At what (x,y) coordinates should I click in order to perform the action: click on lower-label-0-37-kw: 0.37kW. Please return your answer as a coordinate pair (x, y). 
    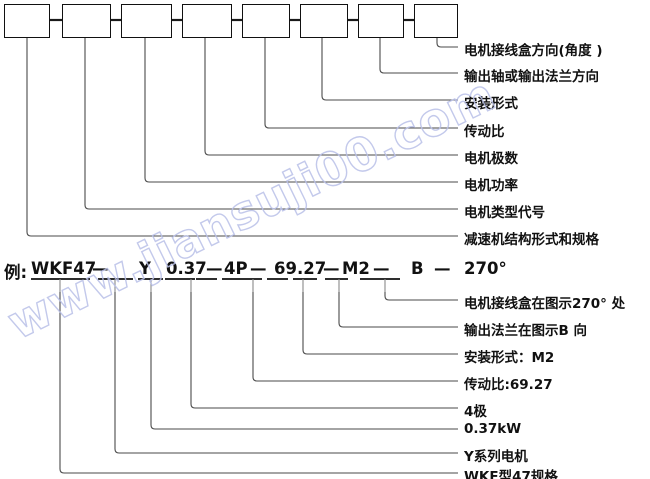
    Looking at the image, I should click on (493, 429).